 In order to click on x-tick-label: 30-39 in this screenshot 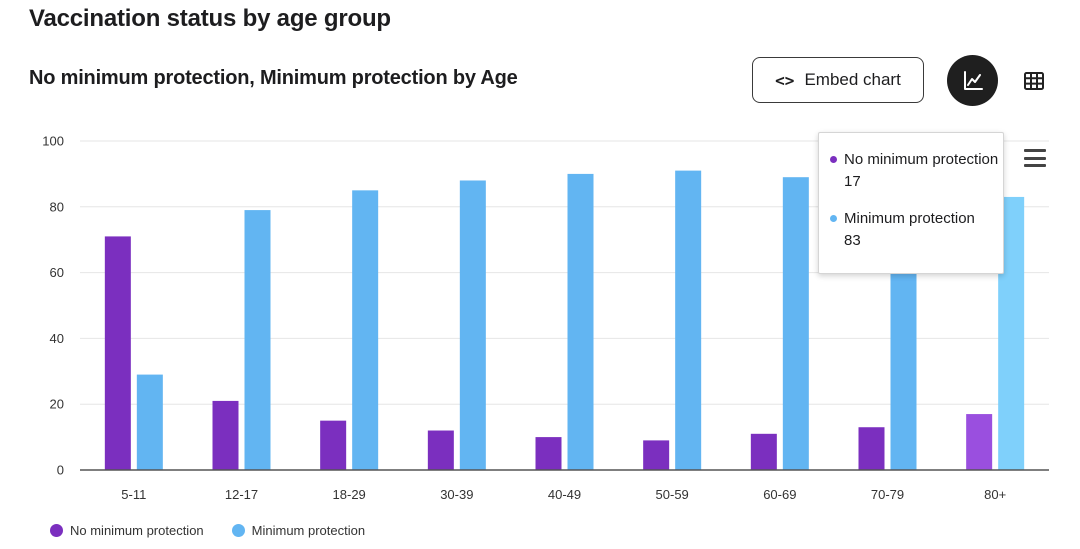, I will do `click(456, 494)`.